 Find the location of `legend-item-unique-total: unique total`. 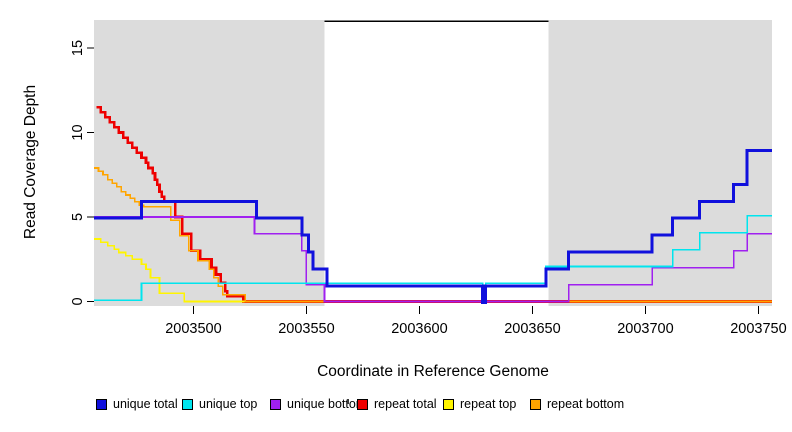

legend-item-unique-total: unique total is located at coordinates (137, 404).